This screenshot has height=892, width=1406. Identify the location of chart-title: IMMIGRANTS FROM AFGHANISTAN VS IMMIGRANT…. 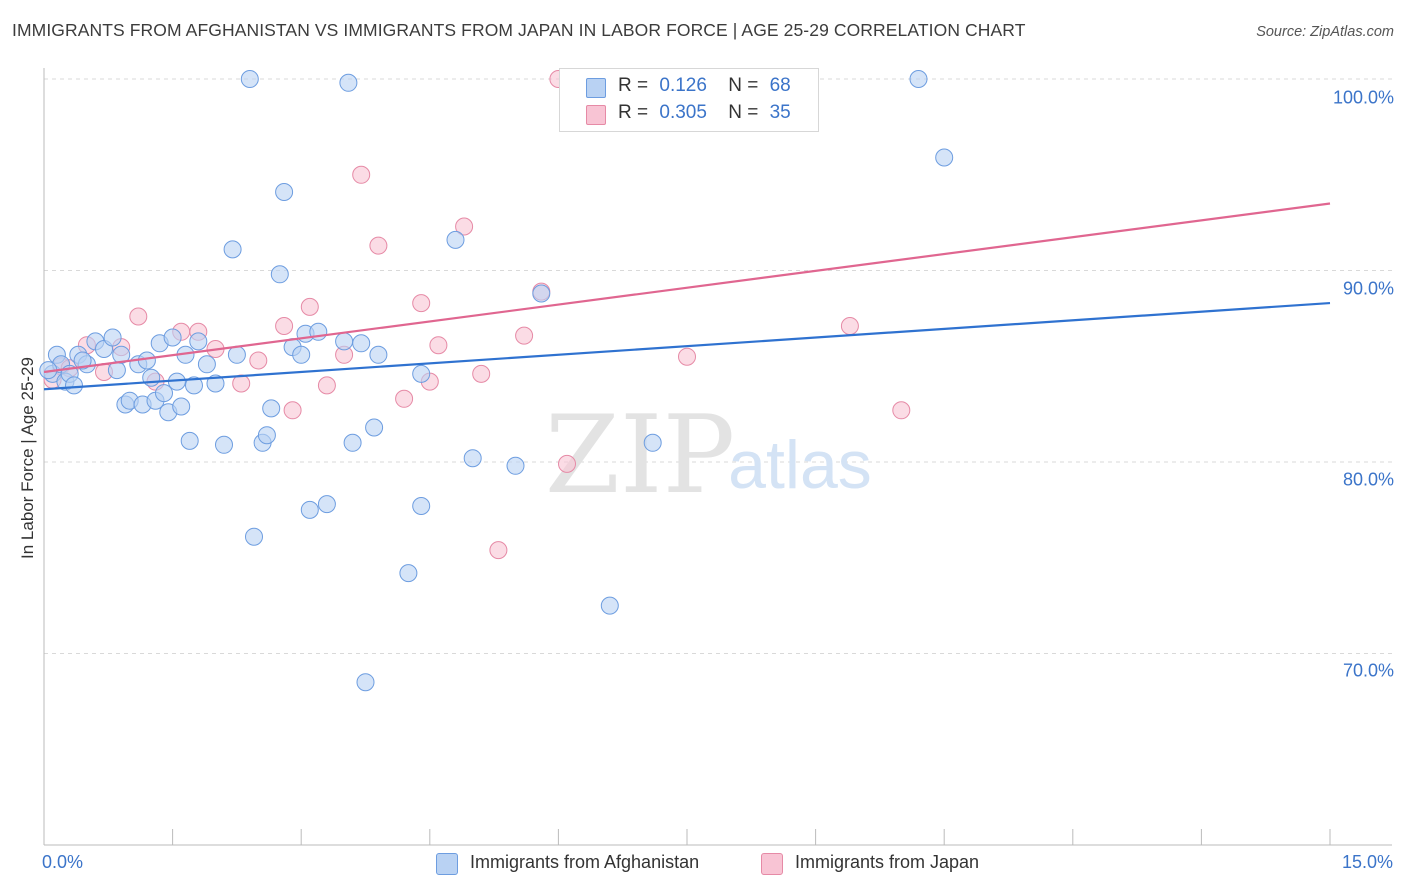
(519, 30).